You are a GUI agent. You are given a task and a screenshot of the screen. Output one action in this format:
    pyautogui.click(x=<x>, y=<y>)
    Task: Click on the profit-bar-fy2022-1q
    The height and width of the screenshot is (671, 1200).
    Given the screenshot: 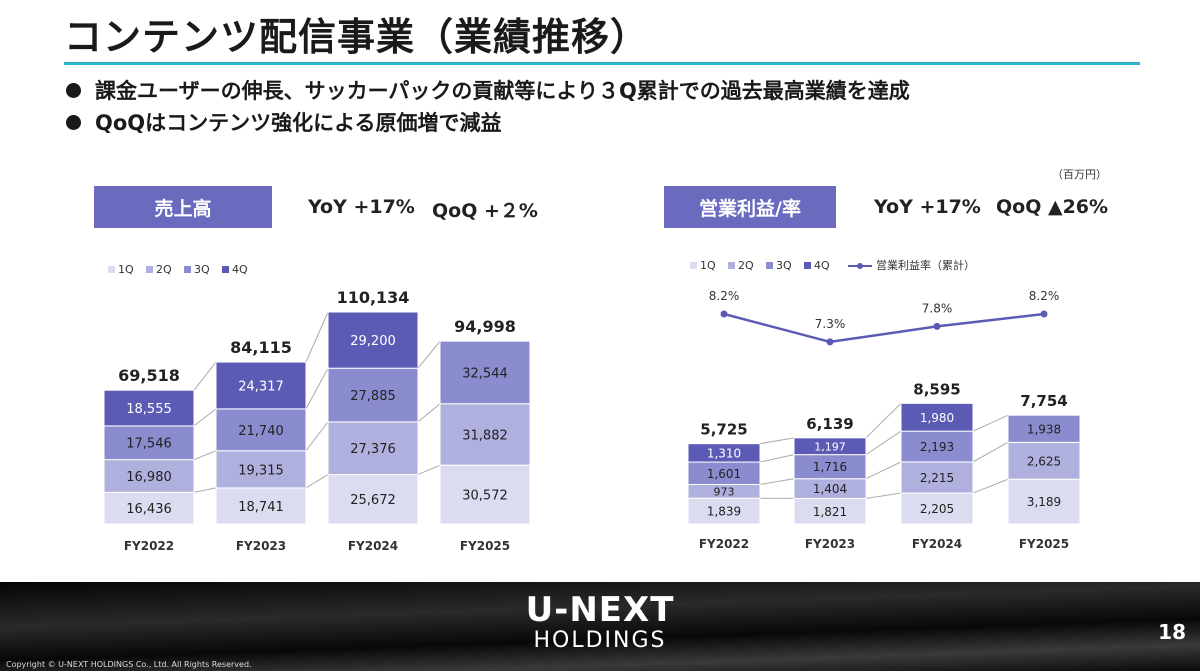 What is the action you would take?
    pyautogui.click(x=724, y=511)
    